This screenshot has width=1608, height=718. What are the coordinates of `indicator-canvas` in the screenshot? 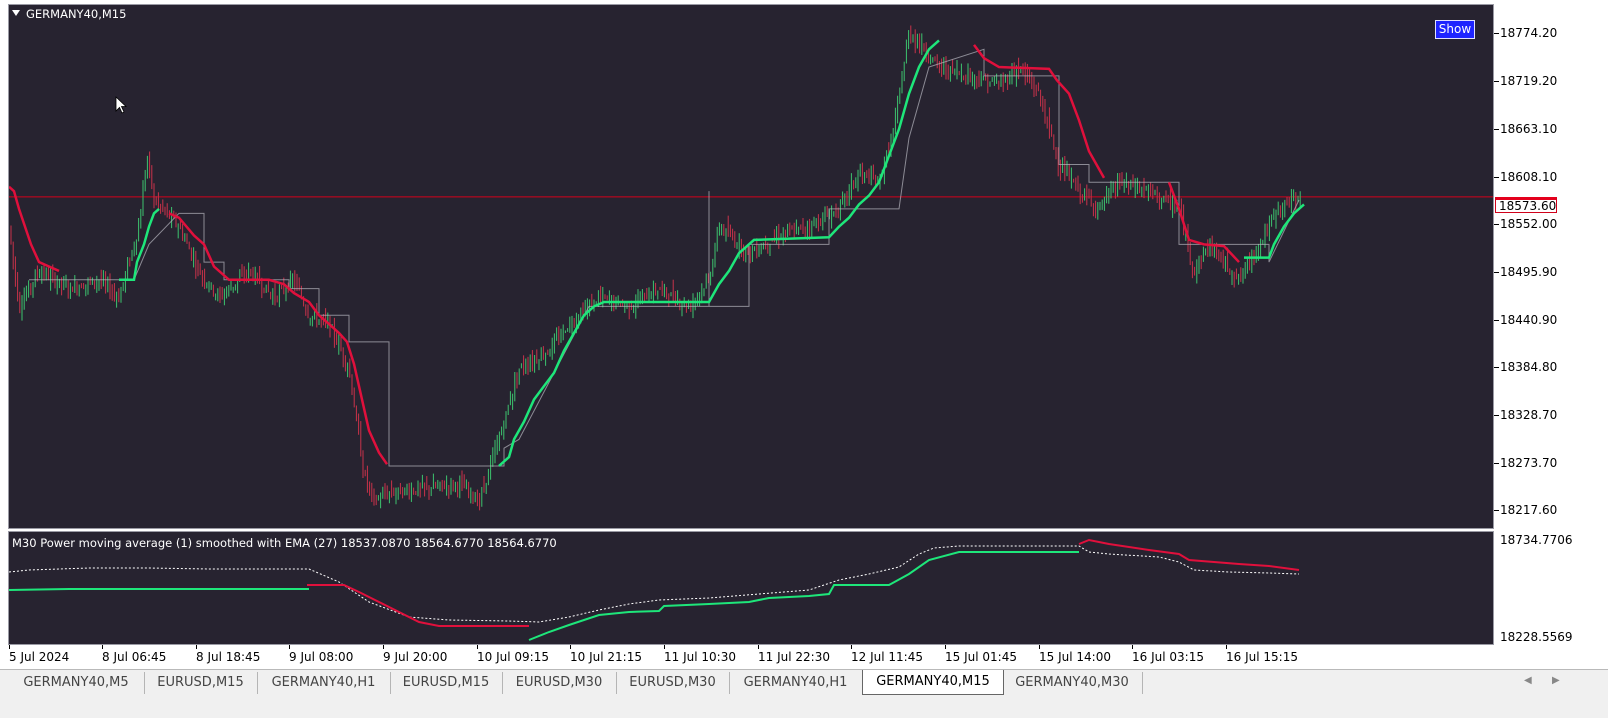 It's located at (751, 588).